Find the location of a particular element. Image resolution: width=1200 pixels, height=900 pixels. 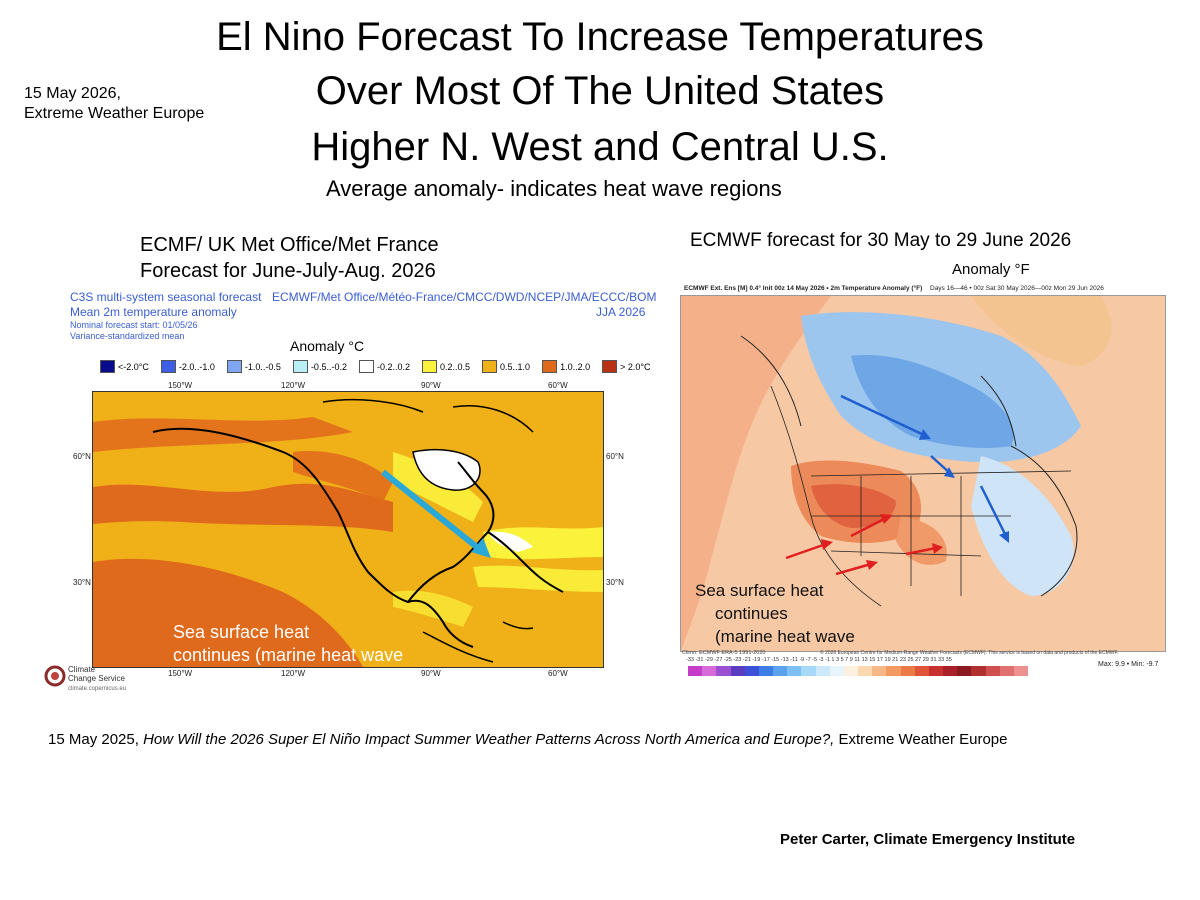

lon-top-90: 90°W is located at coordinates (431, 385).